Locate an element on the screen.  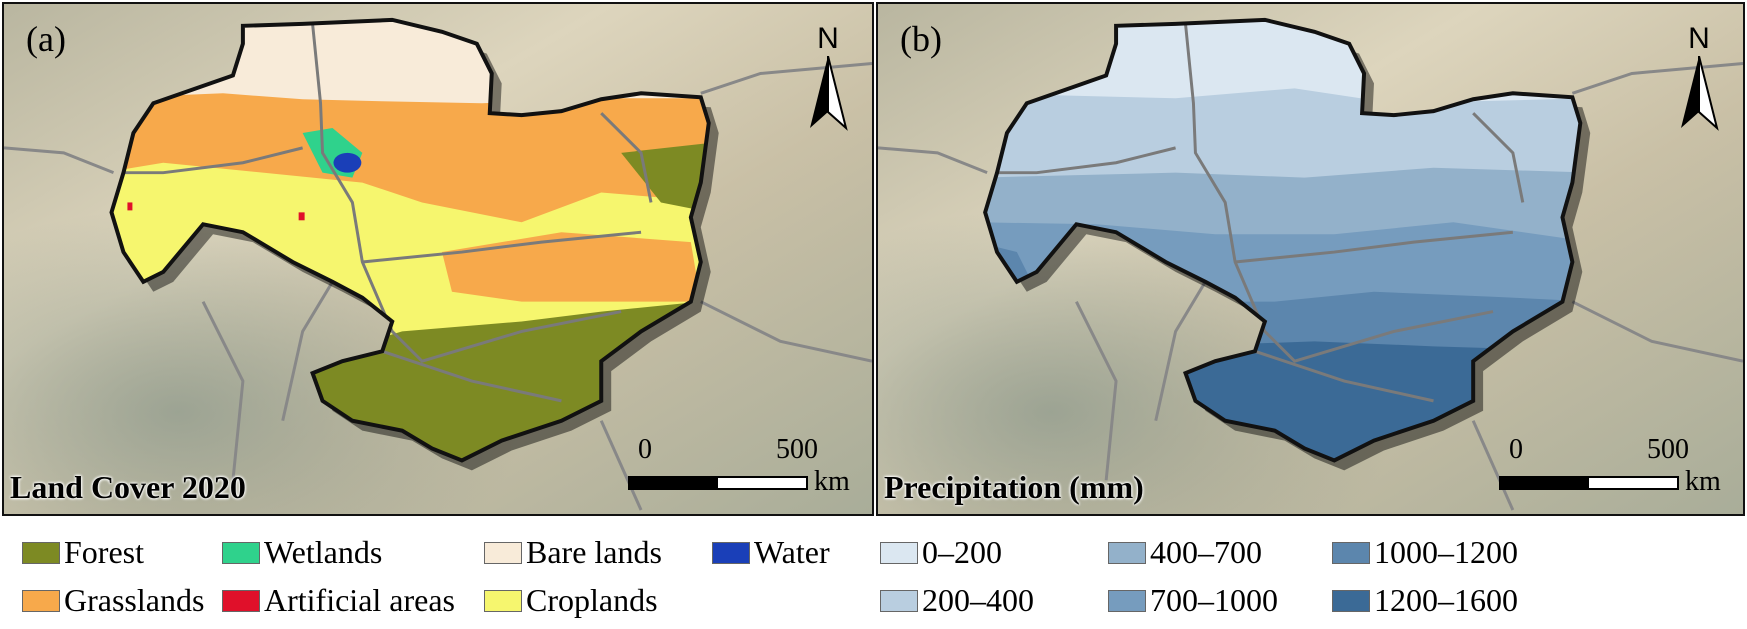
map-title: Precipitation (mm) is located at coordinates (1014, 487).